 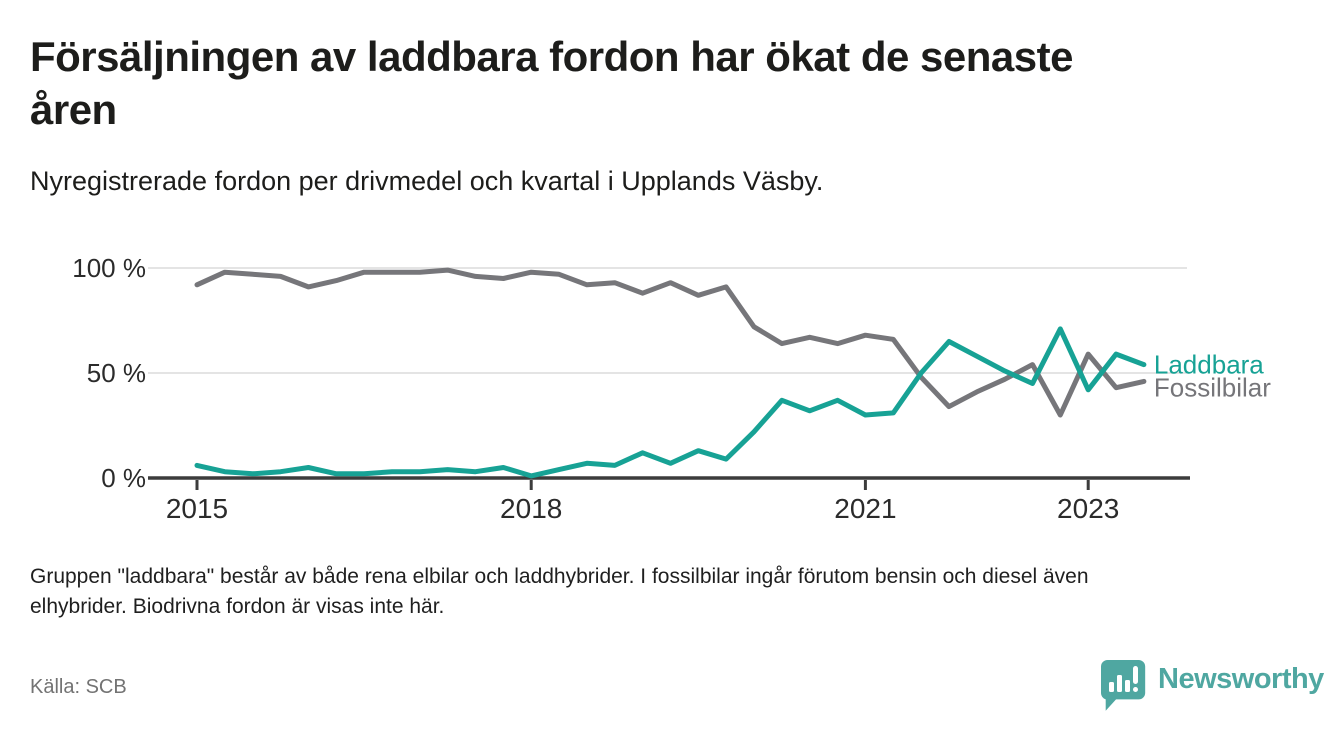 I want to click on series-end-label-laddbara: Laddbara, so click(x=1209, y=365).